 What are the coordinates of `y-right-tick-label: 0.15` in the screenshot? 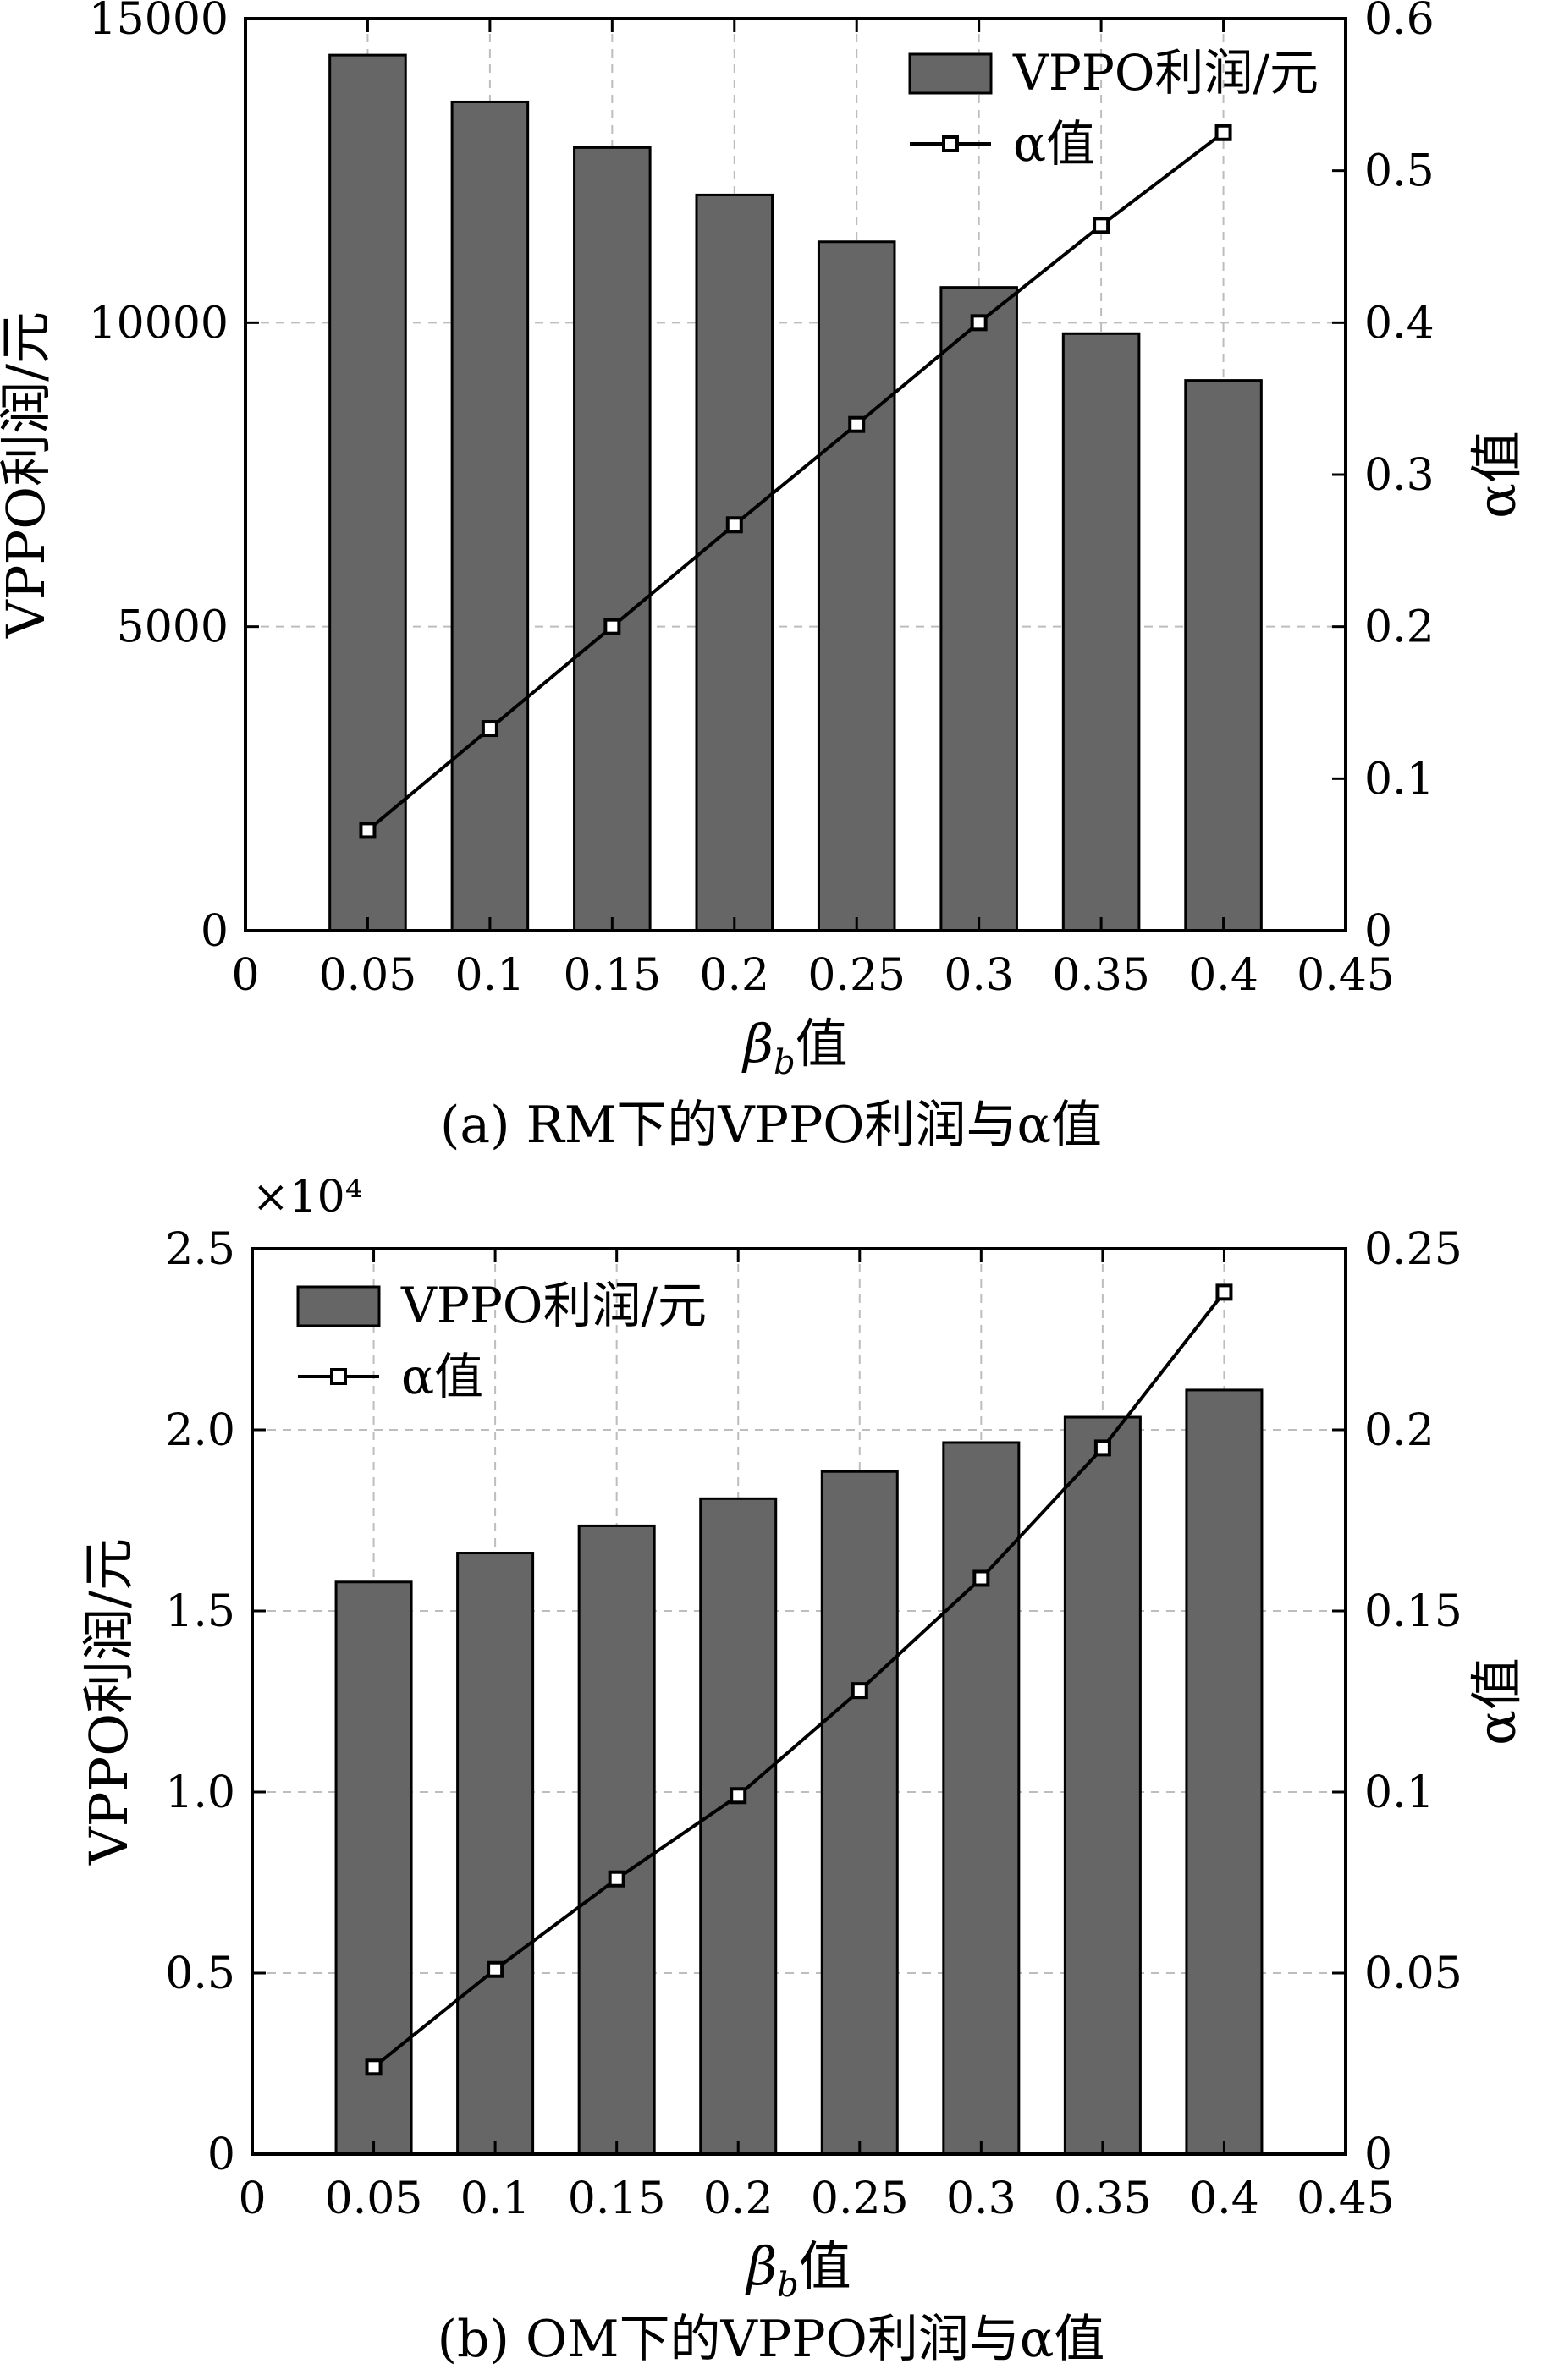 It's located at (1413, 1612).